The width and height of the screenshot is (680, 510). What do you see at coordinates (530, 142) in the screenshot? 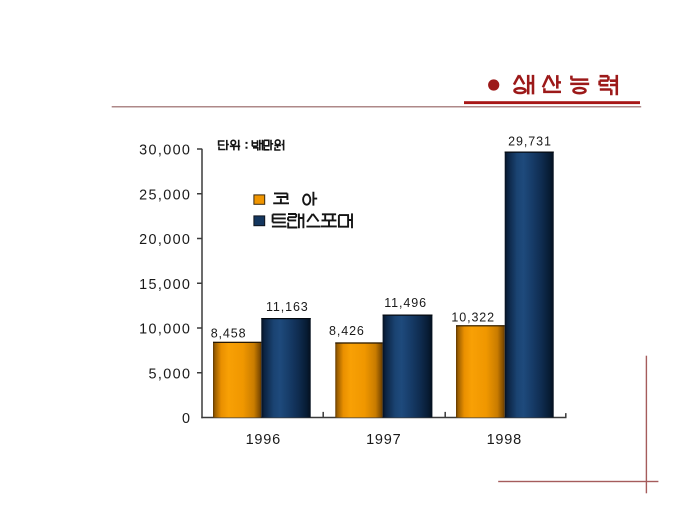
I see `svg-text: 29,731` at bounding box center [530, 142].